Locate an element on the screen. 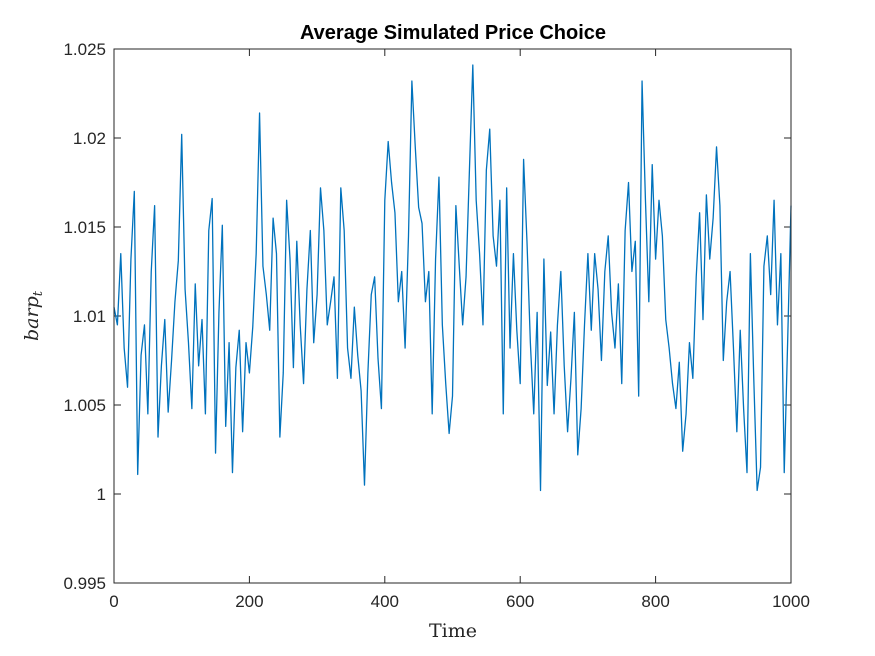  x-axis-label: Time is located at coordinates (453, 631).